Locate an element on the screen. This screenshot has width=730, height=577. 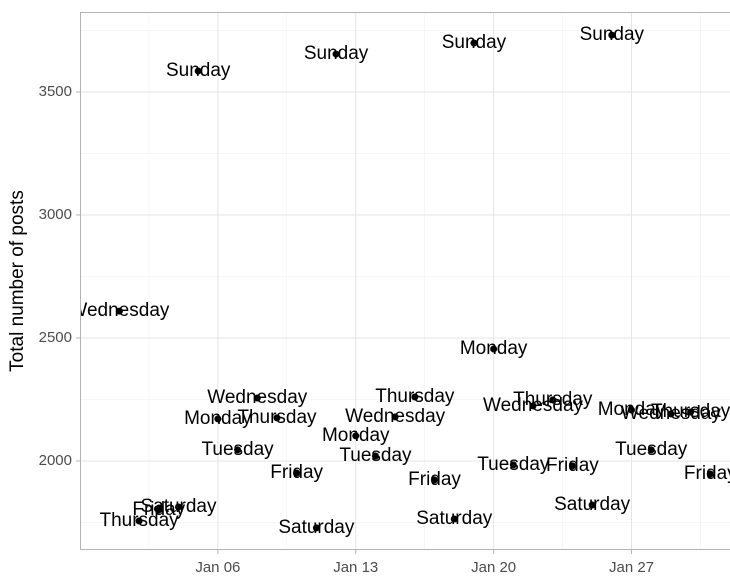
y-tick-label: 2000 is located at coordinates (55, 460).